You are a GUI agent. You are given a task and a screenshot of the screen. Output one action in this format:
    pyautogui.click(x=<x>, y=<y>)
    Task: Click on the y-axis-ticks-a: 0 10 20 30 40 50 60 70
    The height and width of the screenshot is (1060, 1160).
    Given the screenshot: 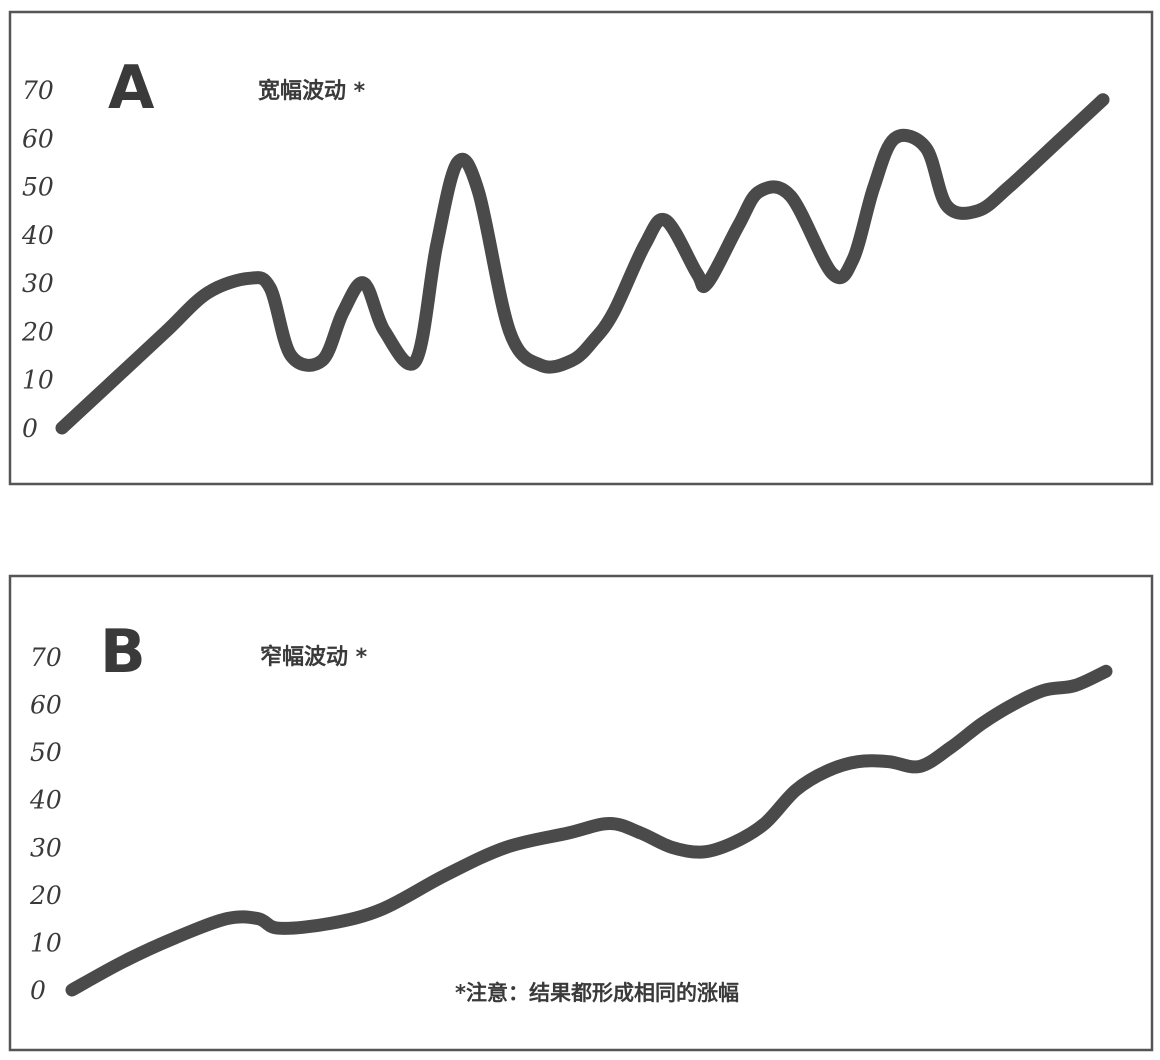 What is the action you would take?
    pyautogui.click(x=37, y=259)
    